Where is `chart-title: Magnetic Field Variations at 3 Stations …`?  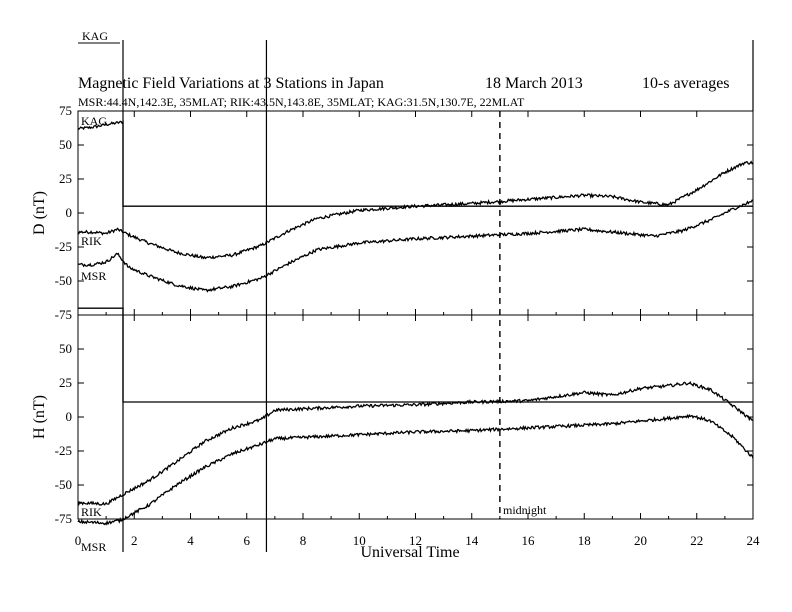
chart-title: Magnetic Field Variations at 3 Stations … is located at coordinates (231, 83).